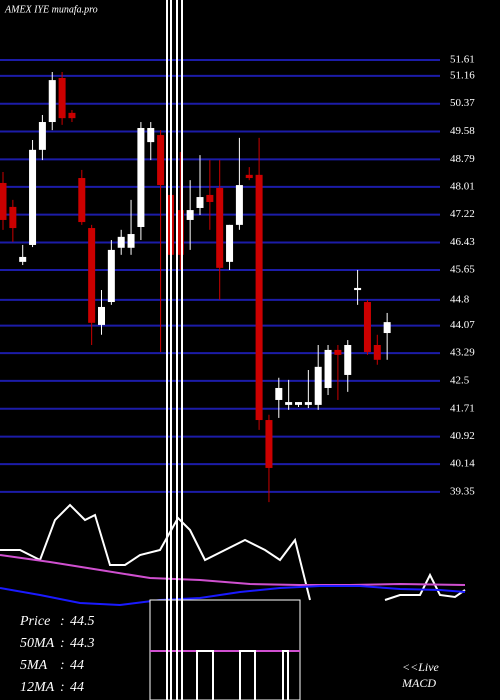 The height and width of the screenshot is (700, 500). I want to click on stat-value: 44.5, so click(82, 621).